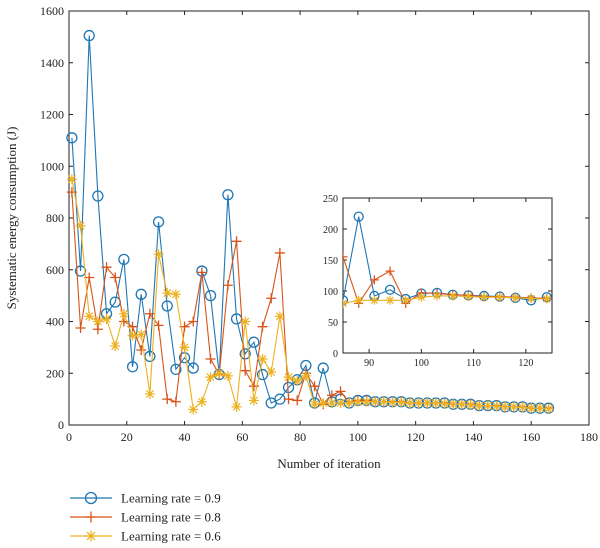  What do you see at coordinates (416, 437) in the screenshot?
I see `main-x-tick-label: 120` at bounding box center [416, 437].